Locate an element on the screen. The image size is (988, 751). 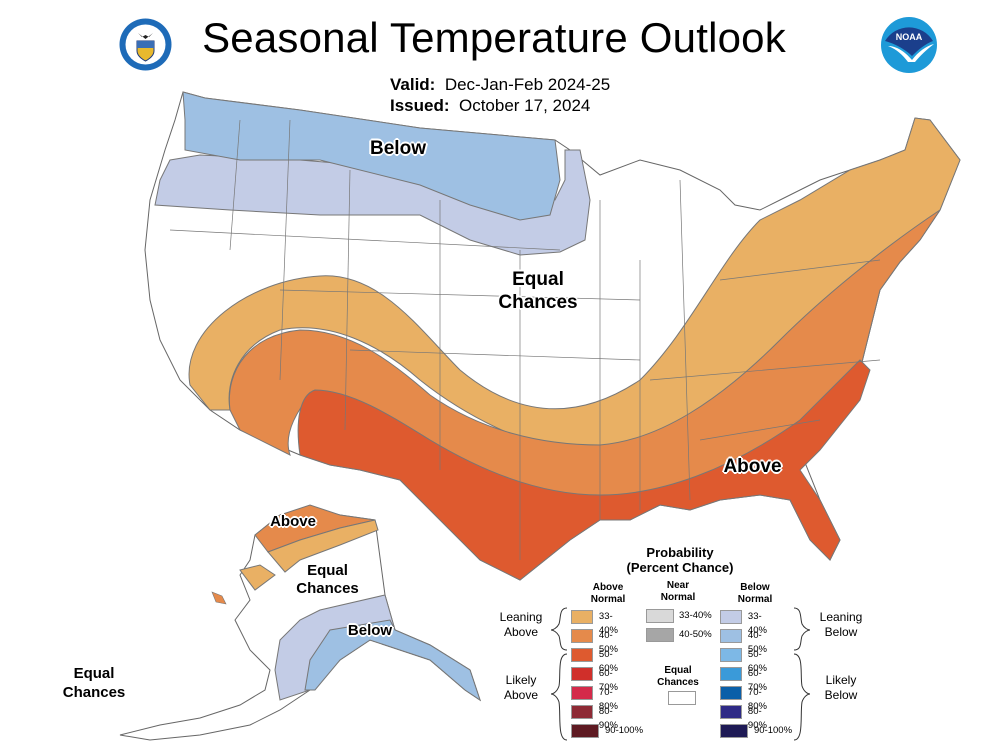
legend-likely-above: Likely Above is located at coordinates (521, 687).